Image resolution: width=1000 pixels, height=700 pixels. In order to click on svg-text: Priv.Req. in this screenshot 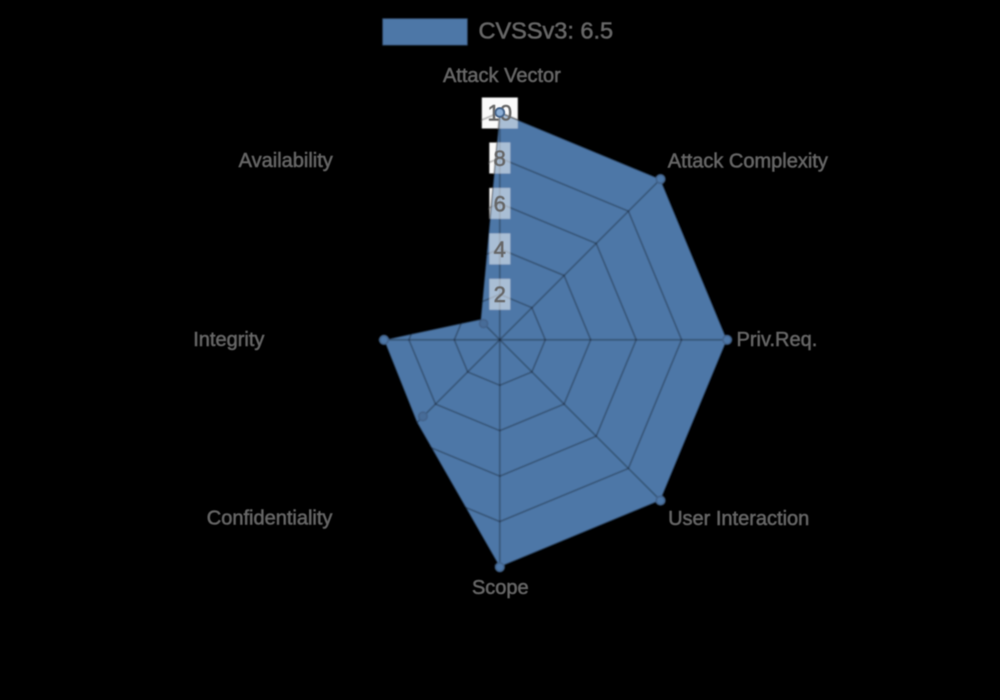, I will do `click(777, 340)`.